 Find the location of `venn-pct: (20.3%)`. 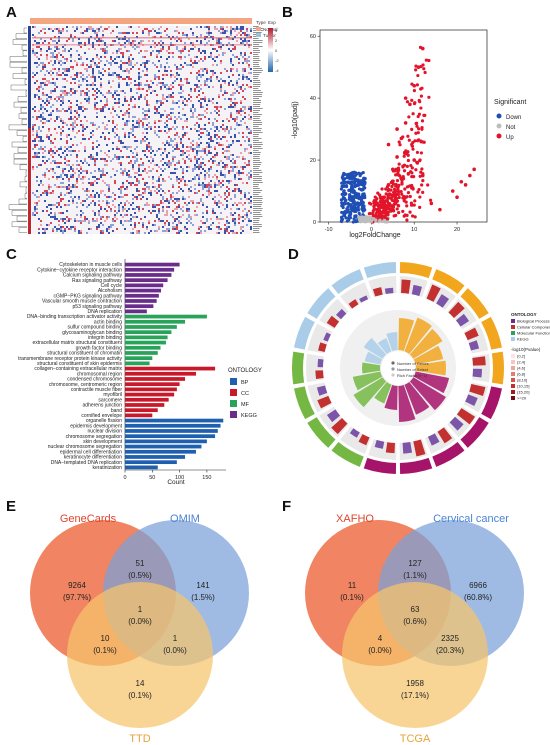

venn-pct: (20.3%) is located at coordinates (450, 650).